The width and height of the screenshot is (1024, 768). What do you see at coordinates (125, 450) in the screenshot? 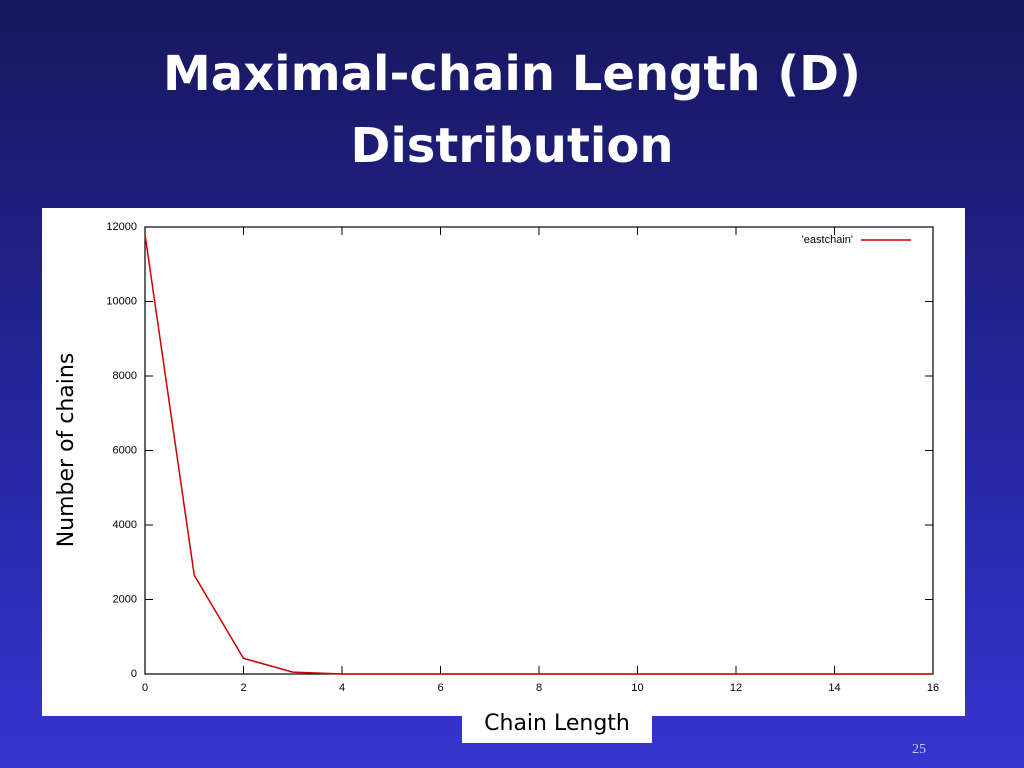
I see `y-tick-label: 6000` at bounding box center [125, 450].